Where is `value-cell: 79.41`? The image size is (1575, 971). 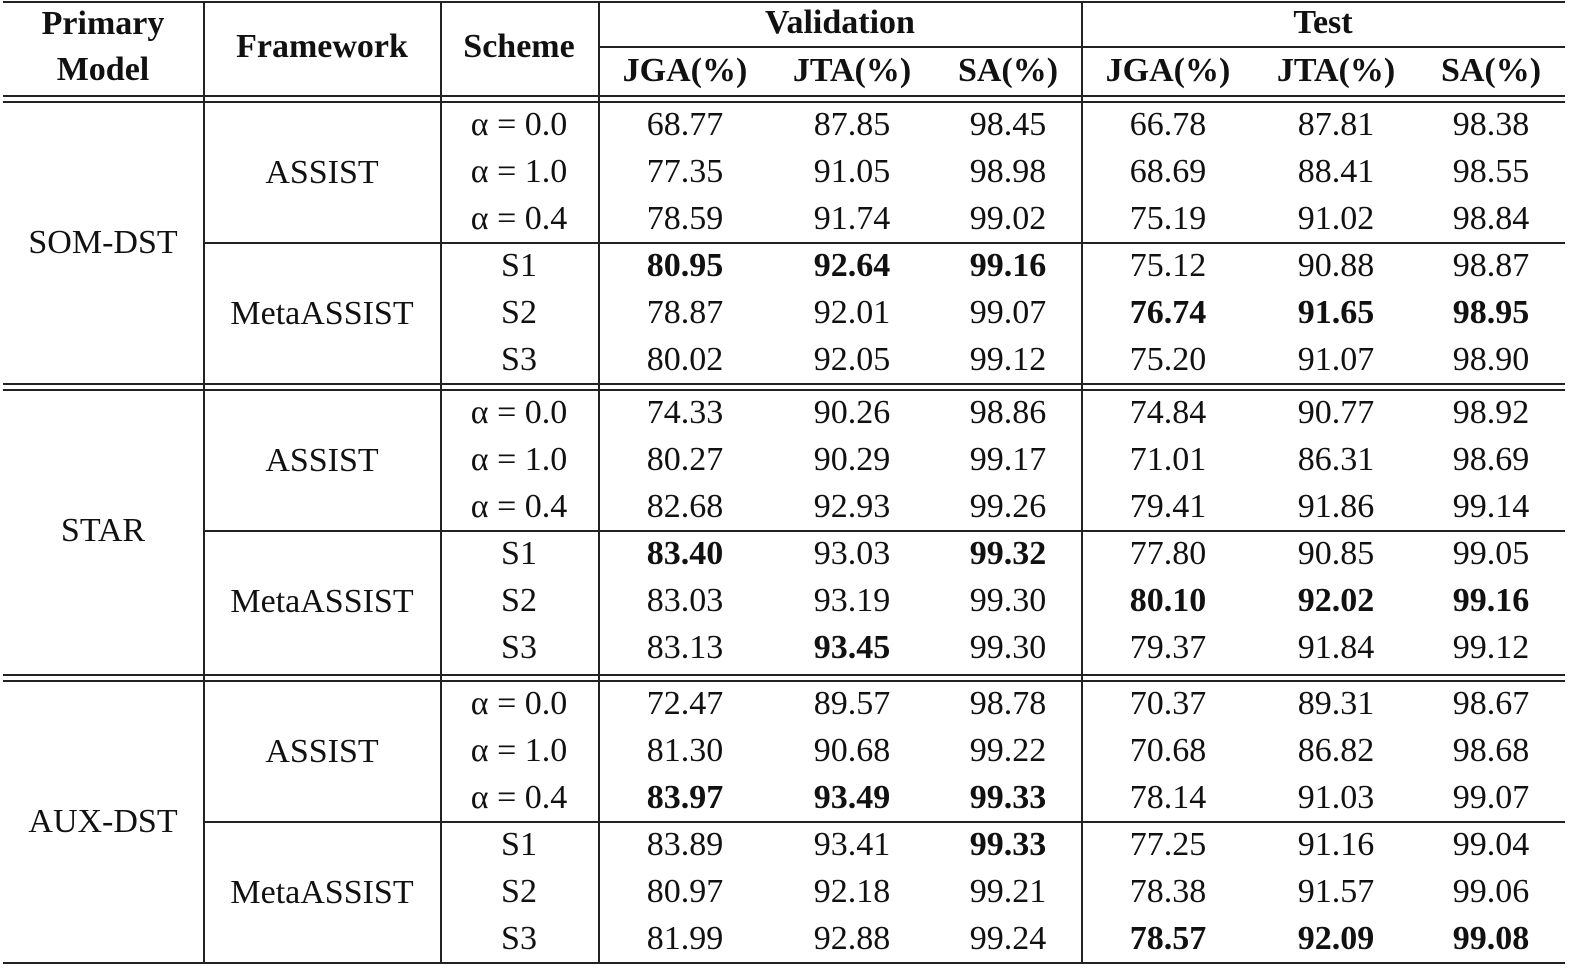 value-cell: 79.41 is located at coordinates (1168, 506).